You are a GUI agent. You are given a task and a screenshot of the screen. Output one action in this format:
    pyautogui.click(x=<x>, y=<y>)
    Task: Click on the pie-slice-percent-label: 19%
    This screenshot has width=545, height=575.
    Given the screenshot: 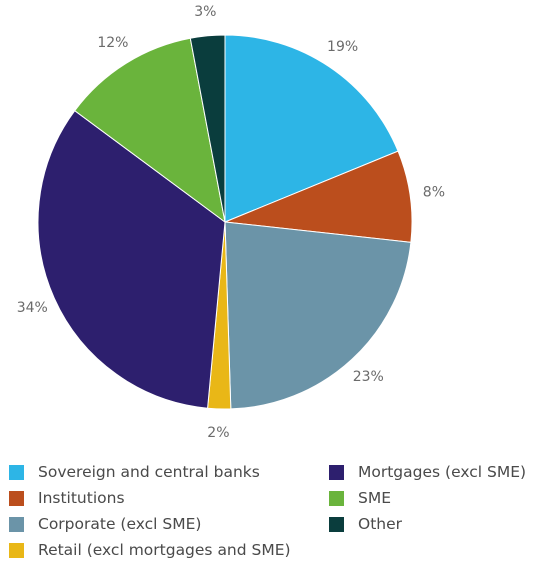 What is the action you would take?
    pyautogui.click(x=342, y=47)
    